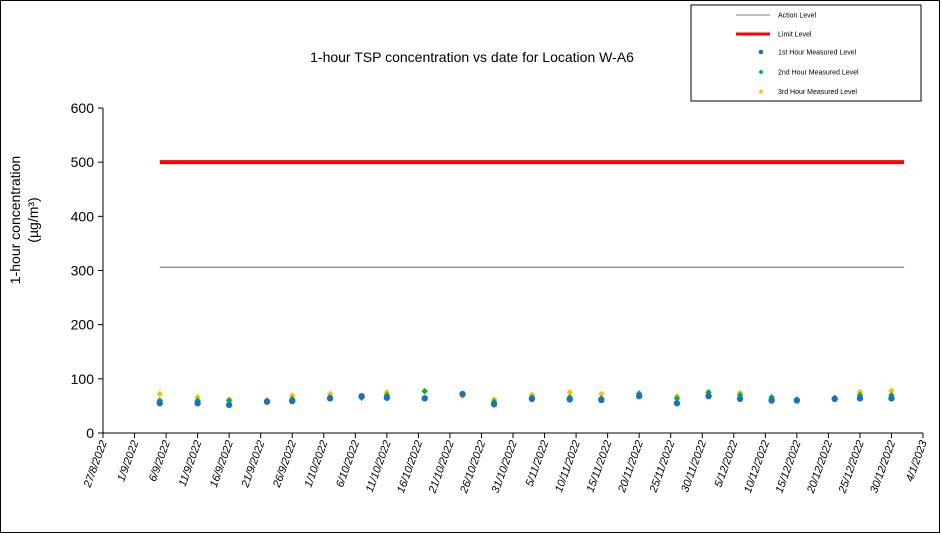 Image resolution: width=942 pixels, height=535 pixels. I want to click on x-tick-label: 21/10/2022, so click(441, 467).